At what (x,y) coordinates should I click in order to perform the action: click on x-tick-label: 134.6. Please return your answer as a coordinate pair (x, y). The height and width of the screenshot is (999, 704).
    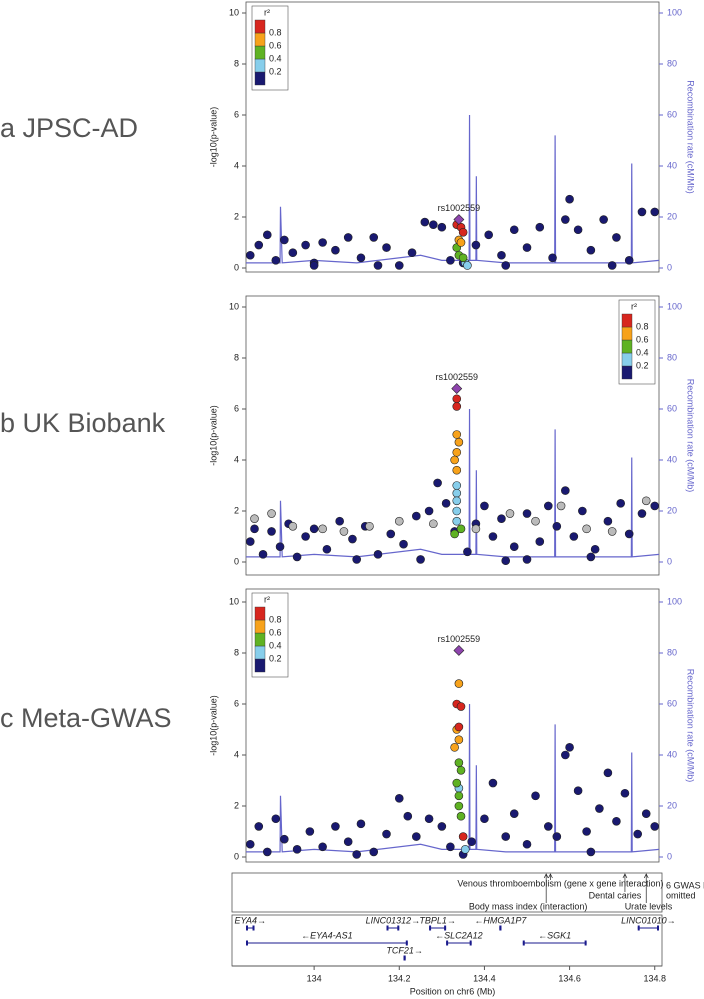
    Looking at the image, I should click on (569, 978).